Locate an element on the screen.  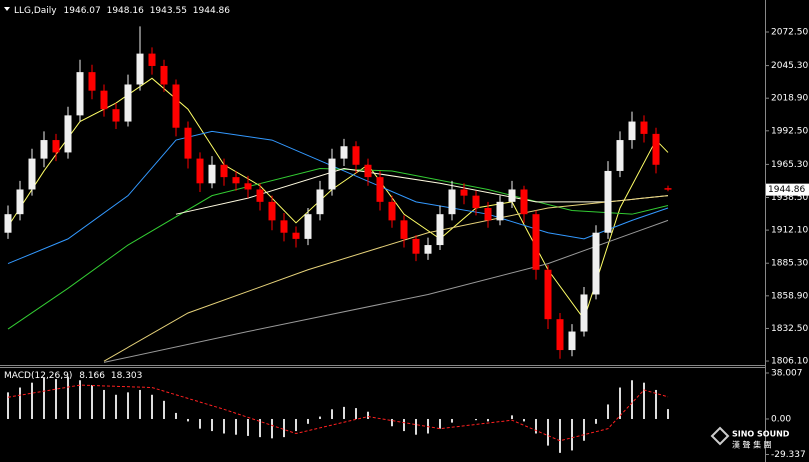
y-tick-label: 0.00 is located at coordinates (781, 419).